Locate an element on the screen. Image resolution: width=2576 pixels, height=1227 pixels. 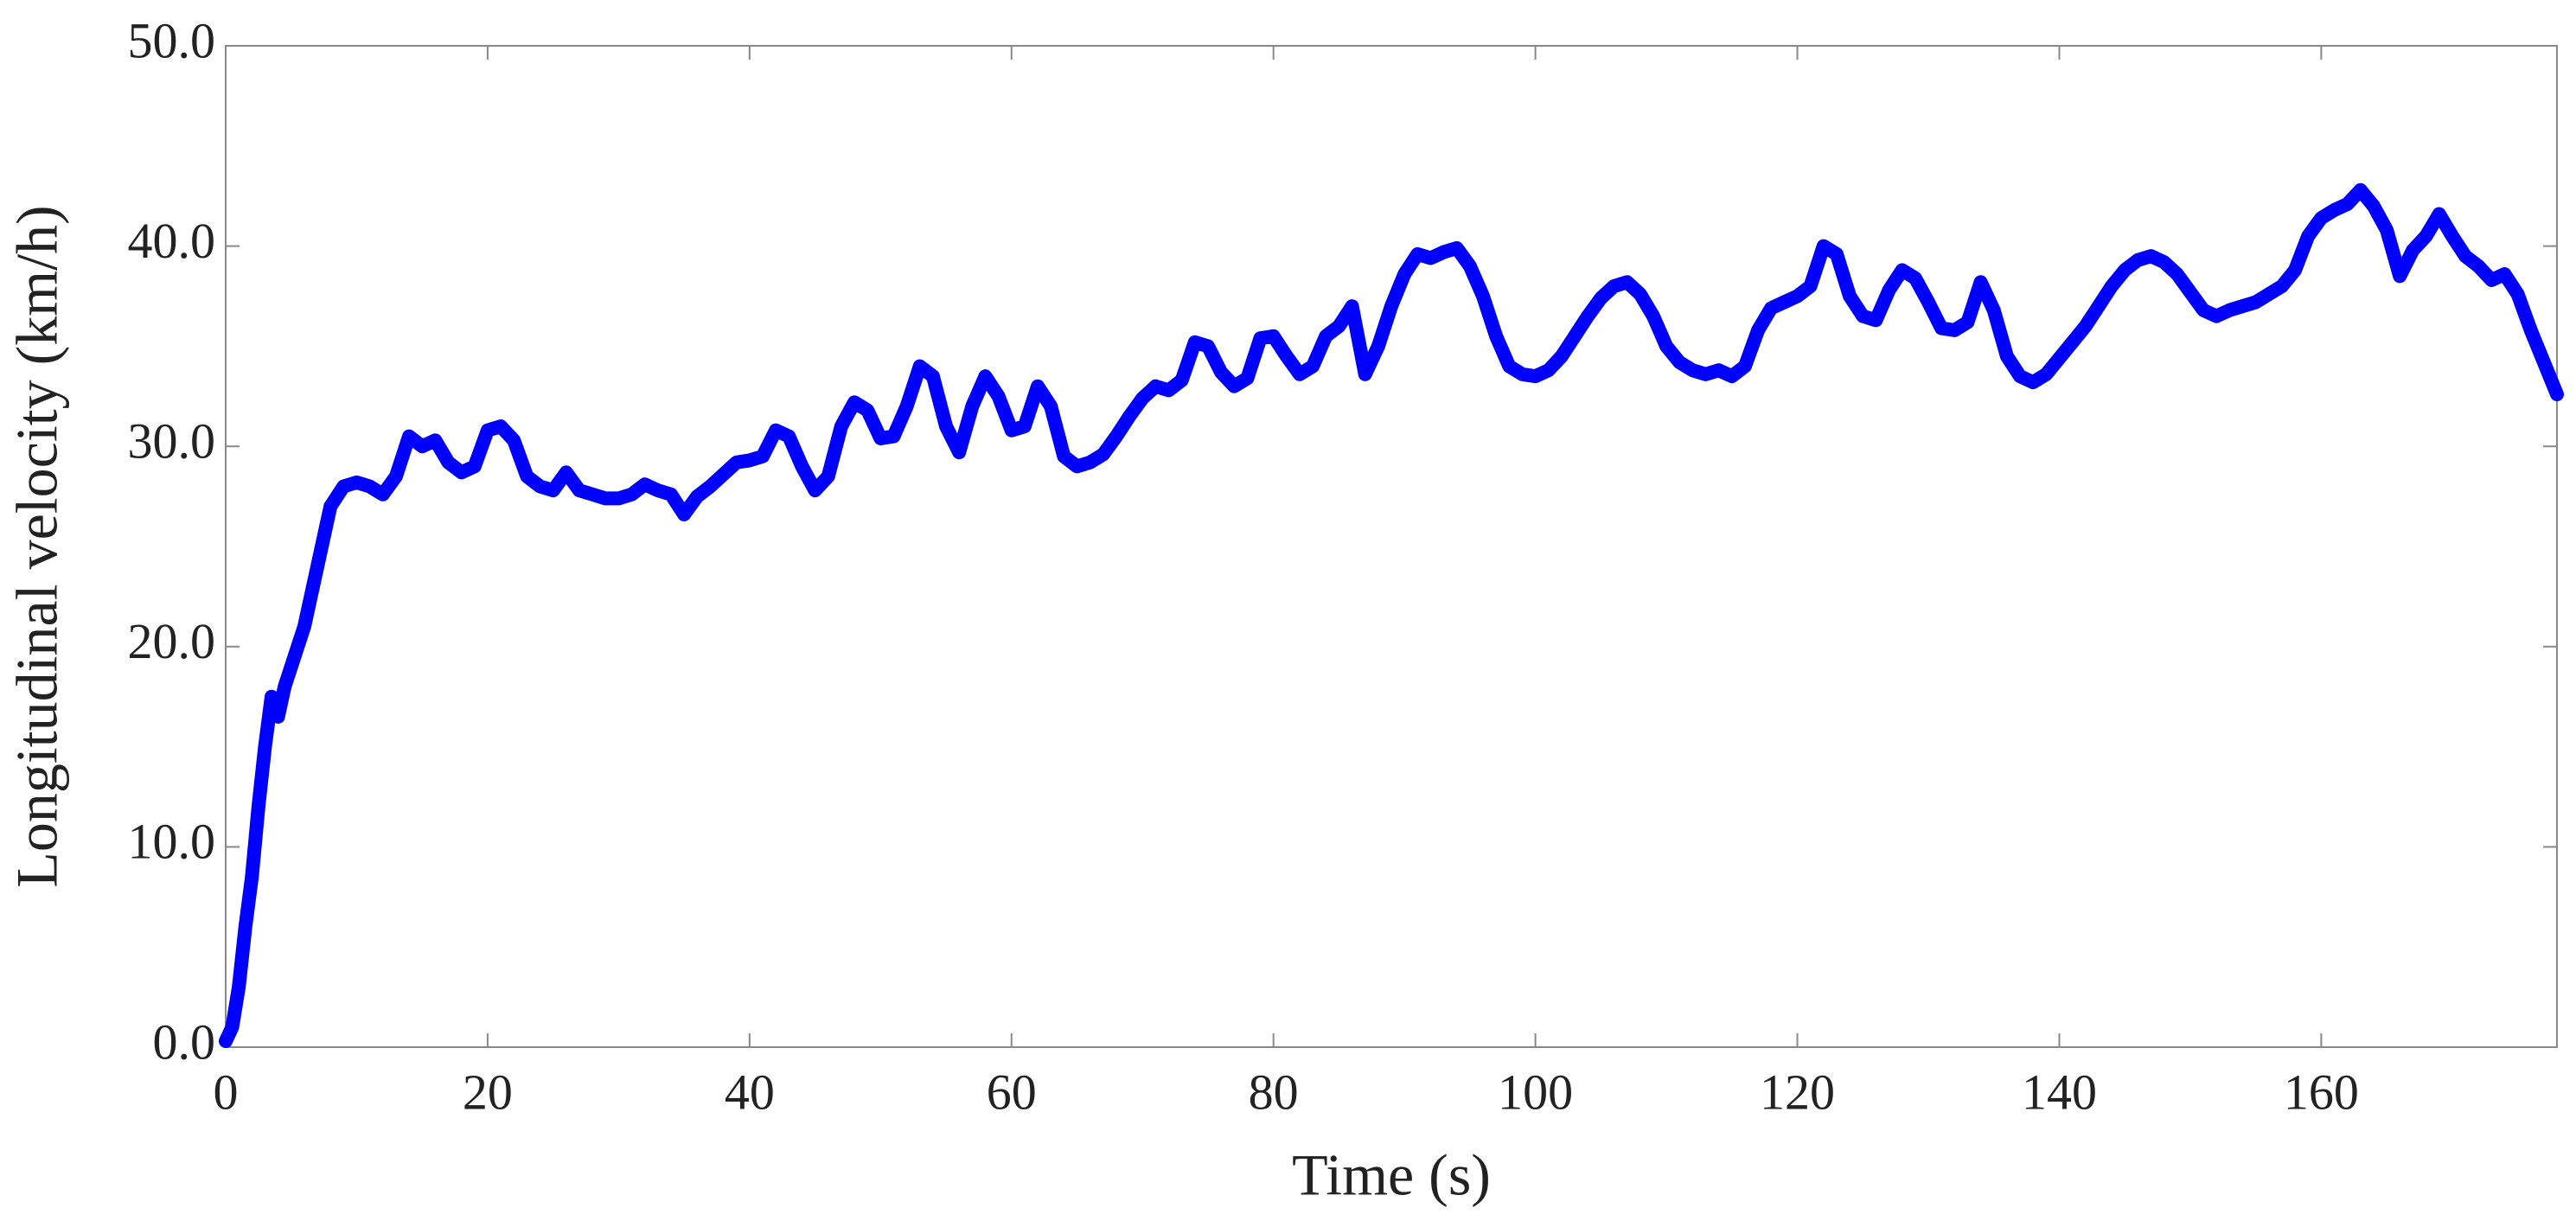
y-axis-label: Longitudinal velocity (km/h) is located at coordinates (37, 546).